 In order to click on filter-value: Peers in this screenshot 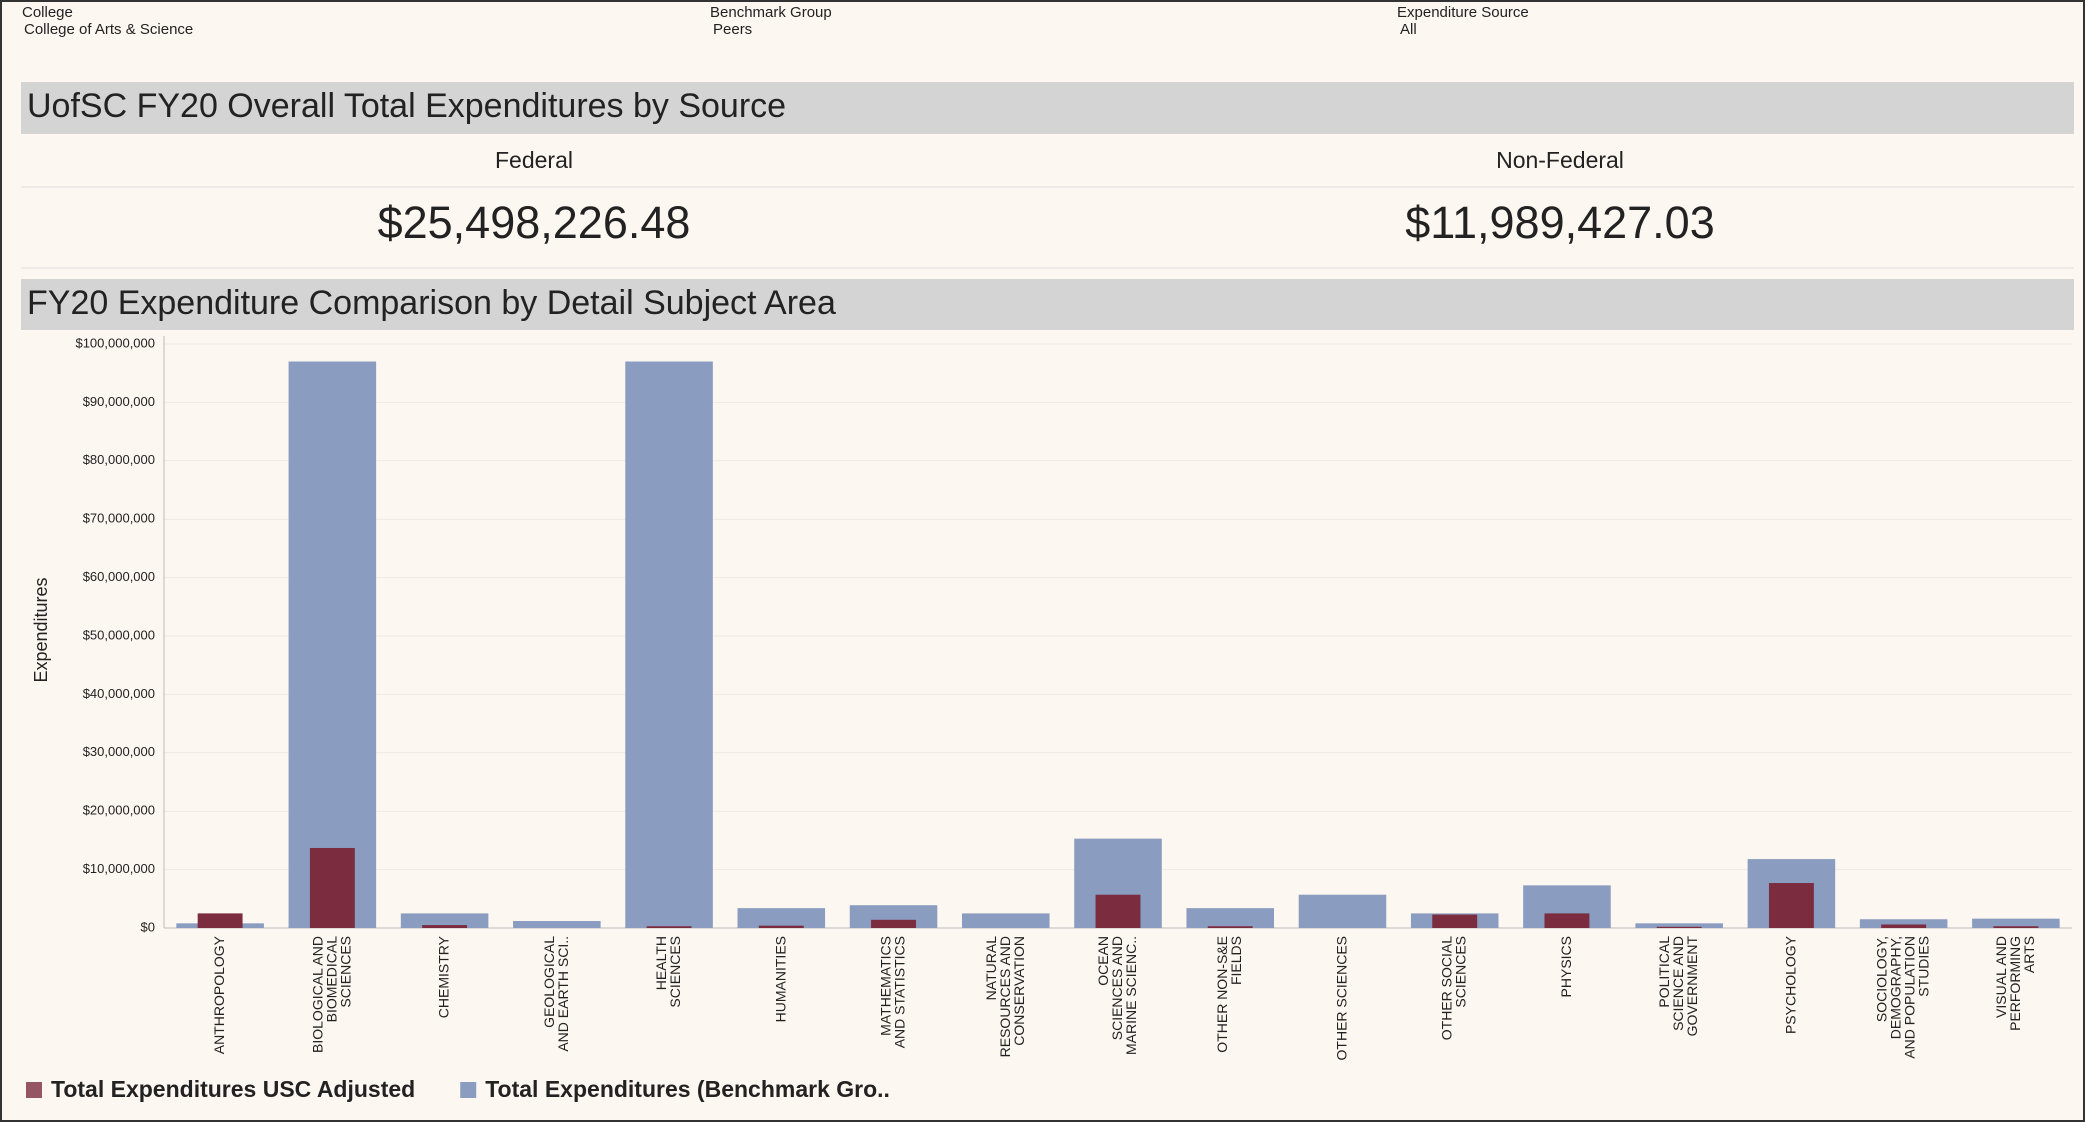, I will do `click(732, 29)`.